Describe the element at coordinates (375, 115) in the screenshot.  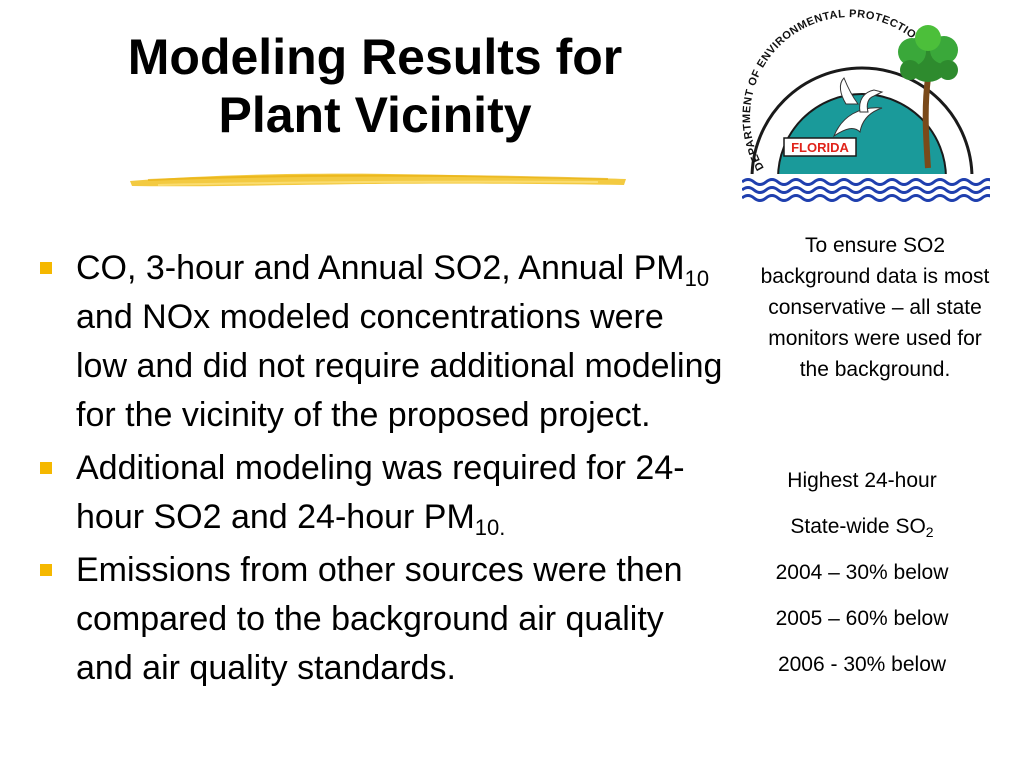
I see `title-line-2: Plant Vicinity` at that location.